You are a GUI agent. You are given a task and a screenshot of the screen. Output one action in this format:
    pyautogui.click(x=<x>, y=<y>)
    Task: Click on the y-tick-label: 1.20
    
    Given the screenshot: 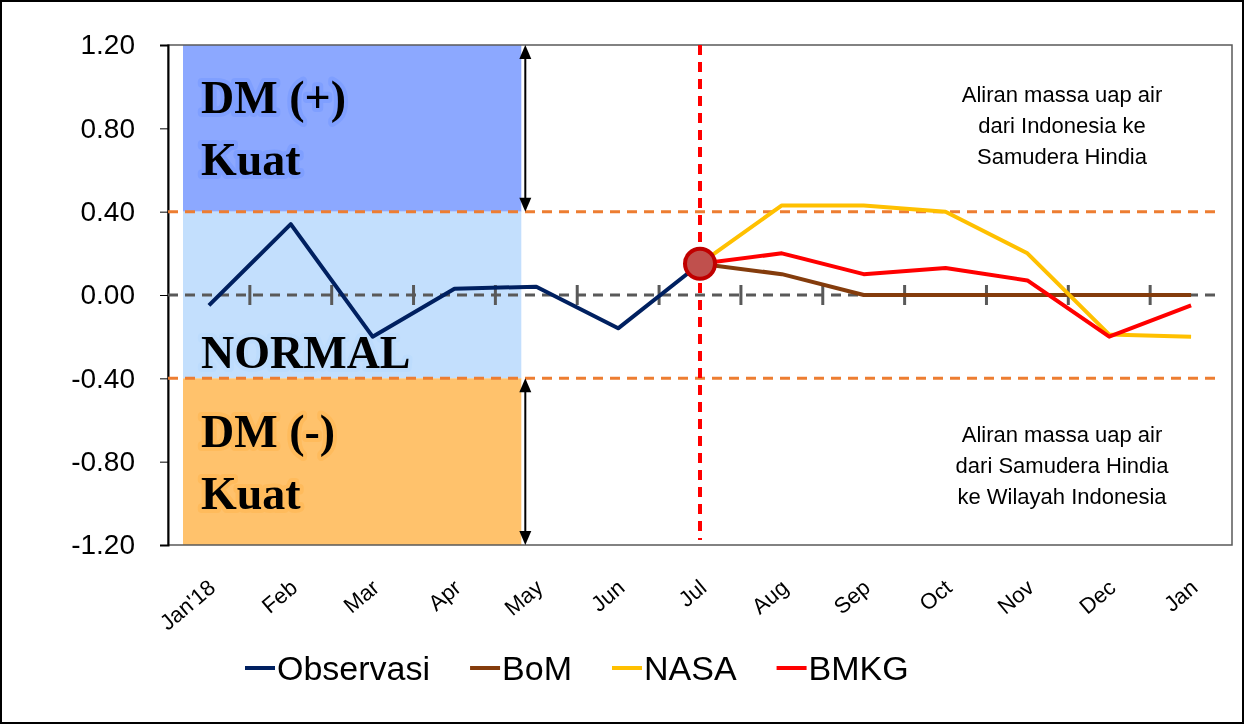 What is the action you would take?
    pyautogui.click(x=107, y=45)
    